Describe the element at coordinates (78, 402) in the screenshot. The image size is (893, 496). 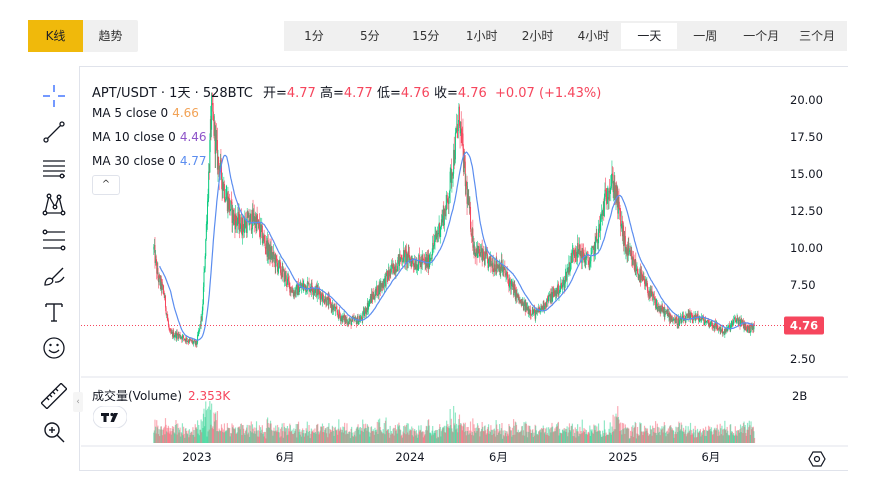
I see `toolbar-collapse-handle: ‹` at that location.